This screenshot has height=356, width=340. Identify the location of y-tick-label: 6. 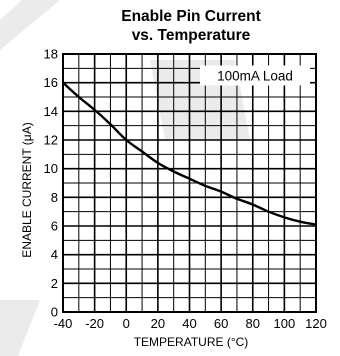
(54, 226).